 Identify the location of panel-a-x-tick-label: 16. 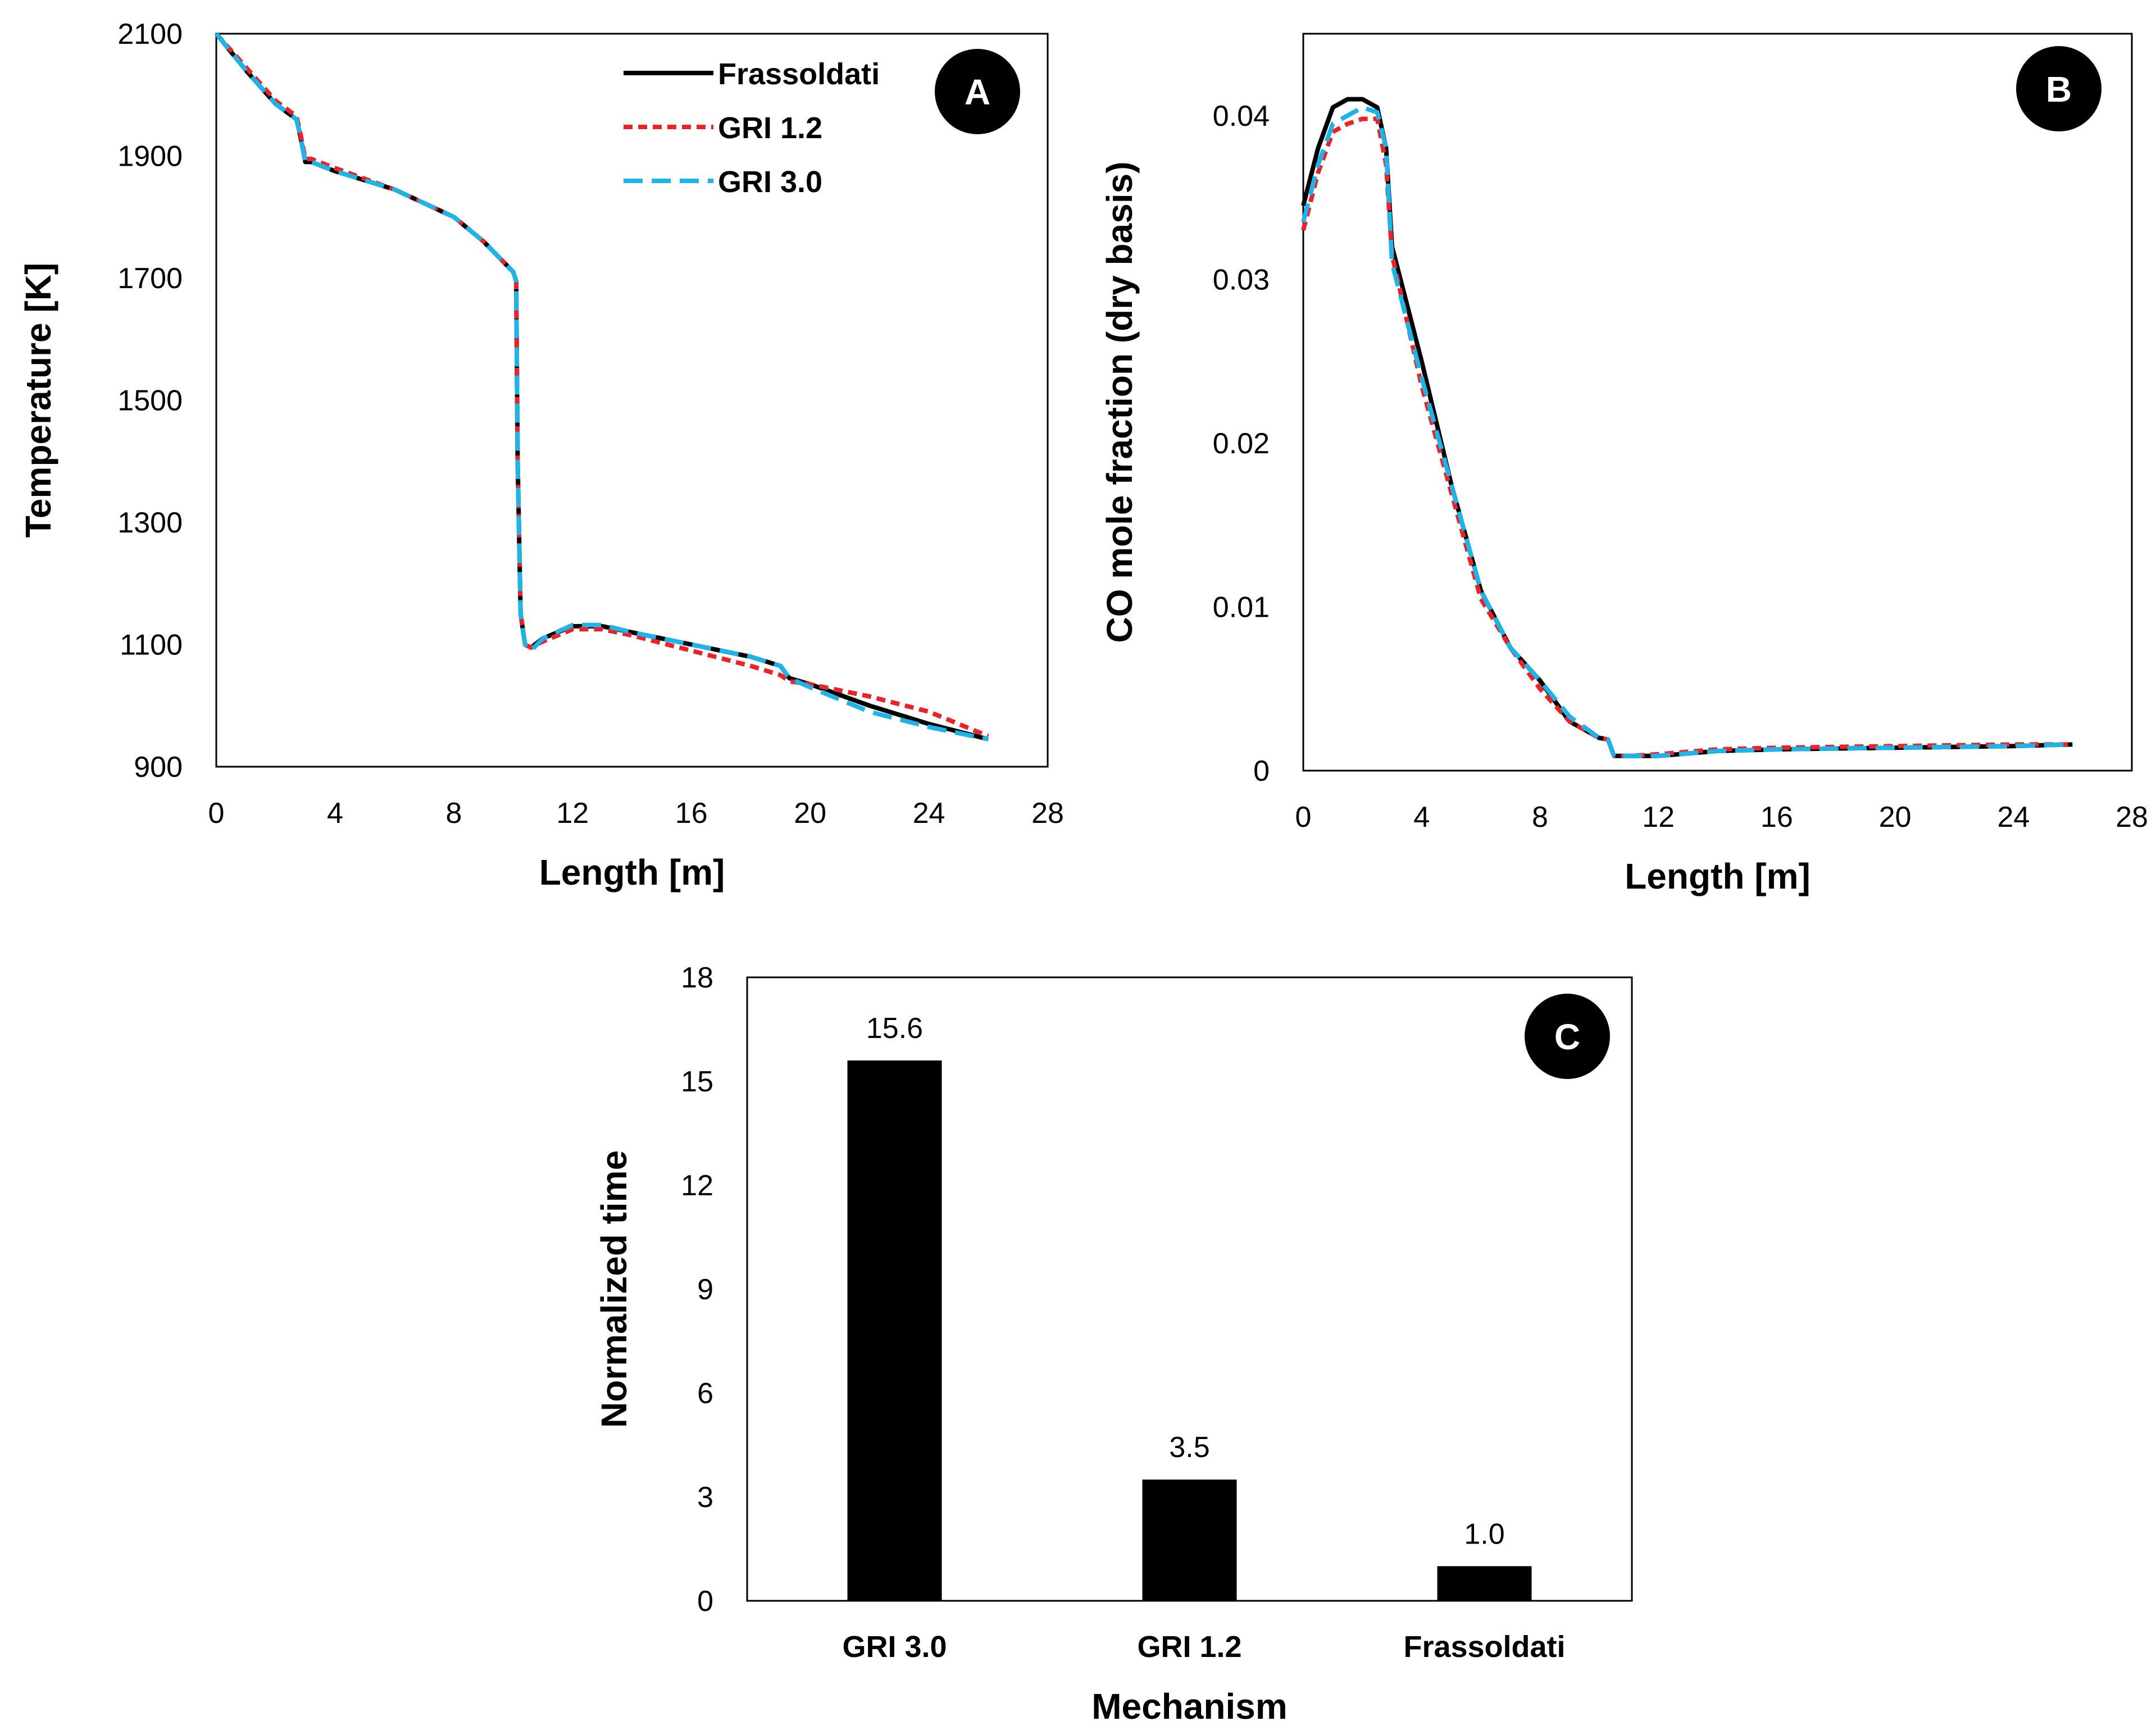
(692, 813).